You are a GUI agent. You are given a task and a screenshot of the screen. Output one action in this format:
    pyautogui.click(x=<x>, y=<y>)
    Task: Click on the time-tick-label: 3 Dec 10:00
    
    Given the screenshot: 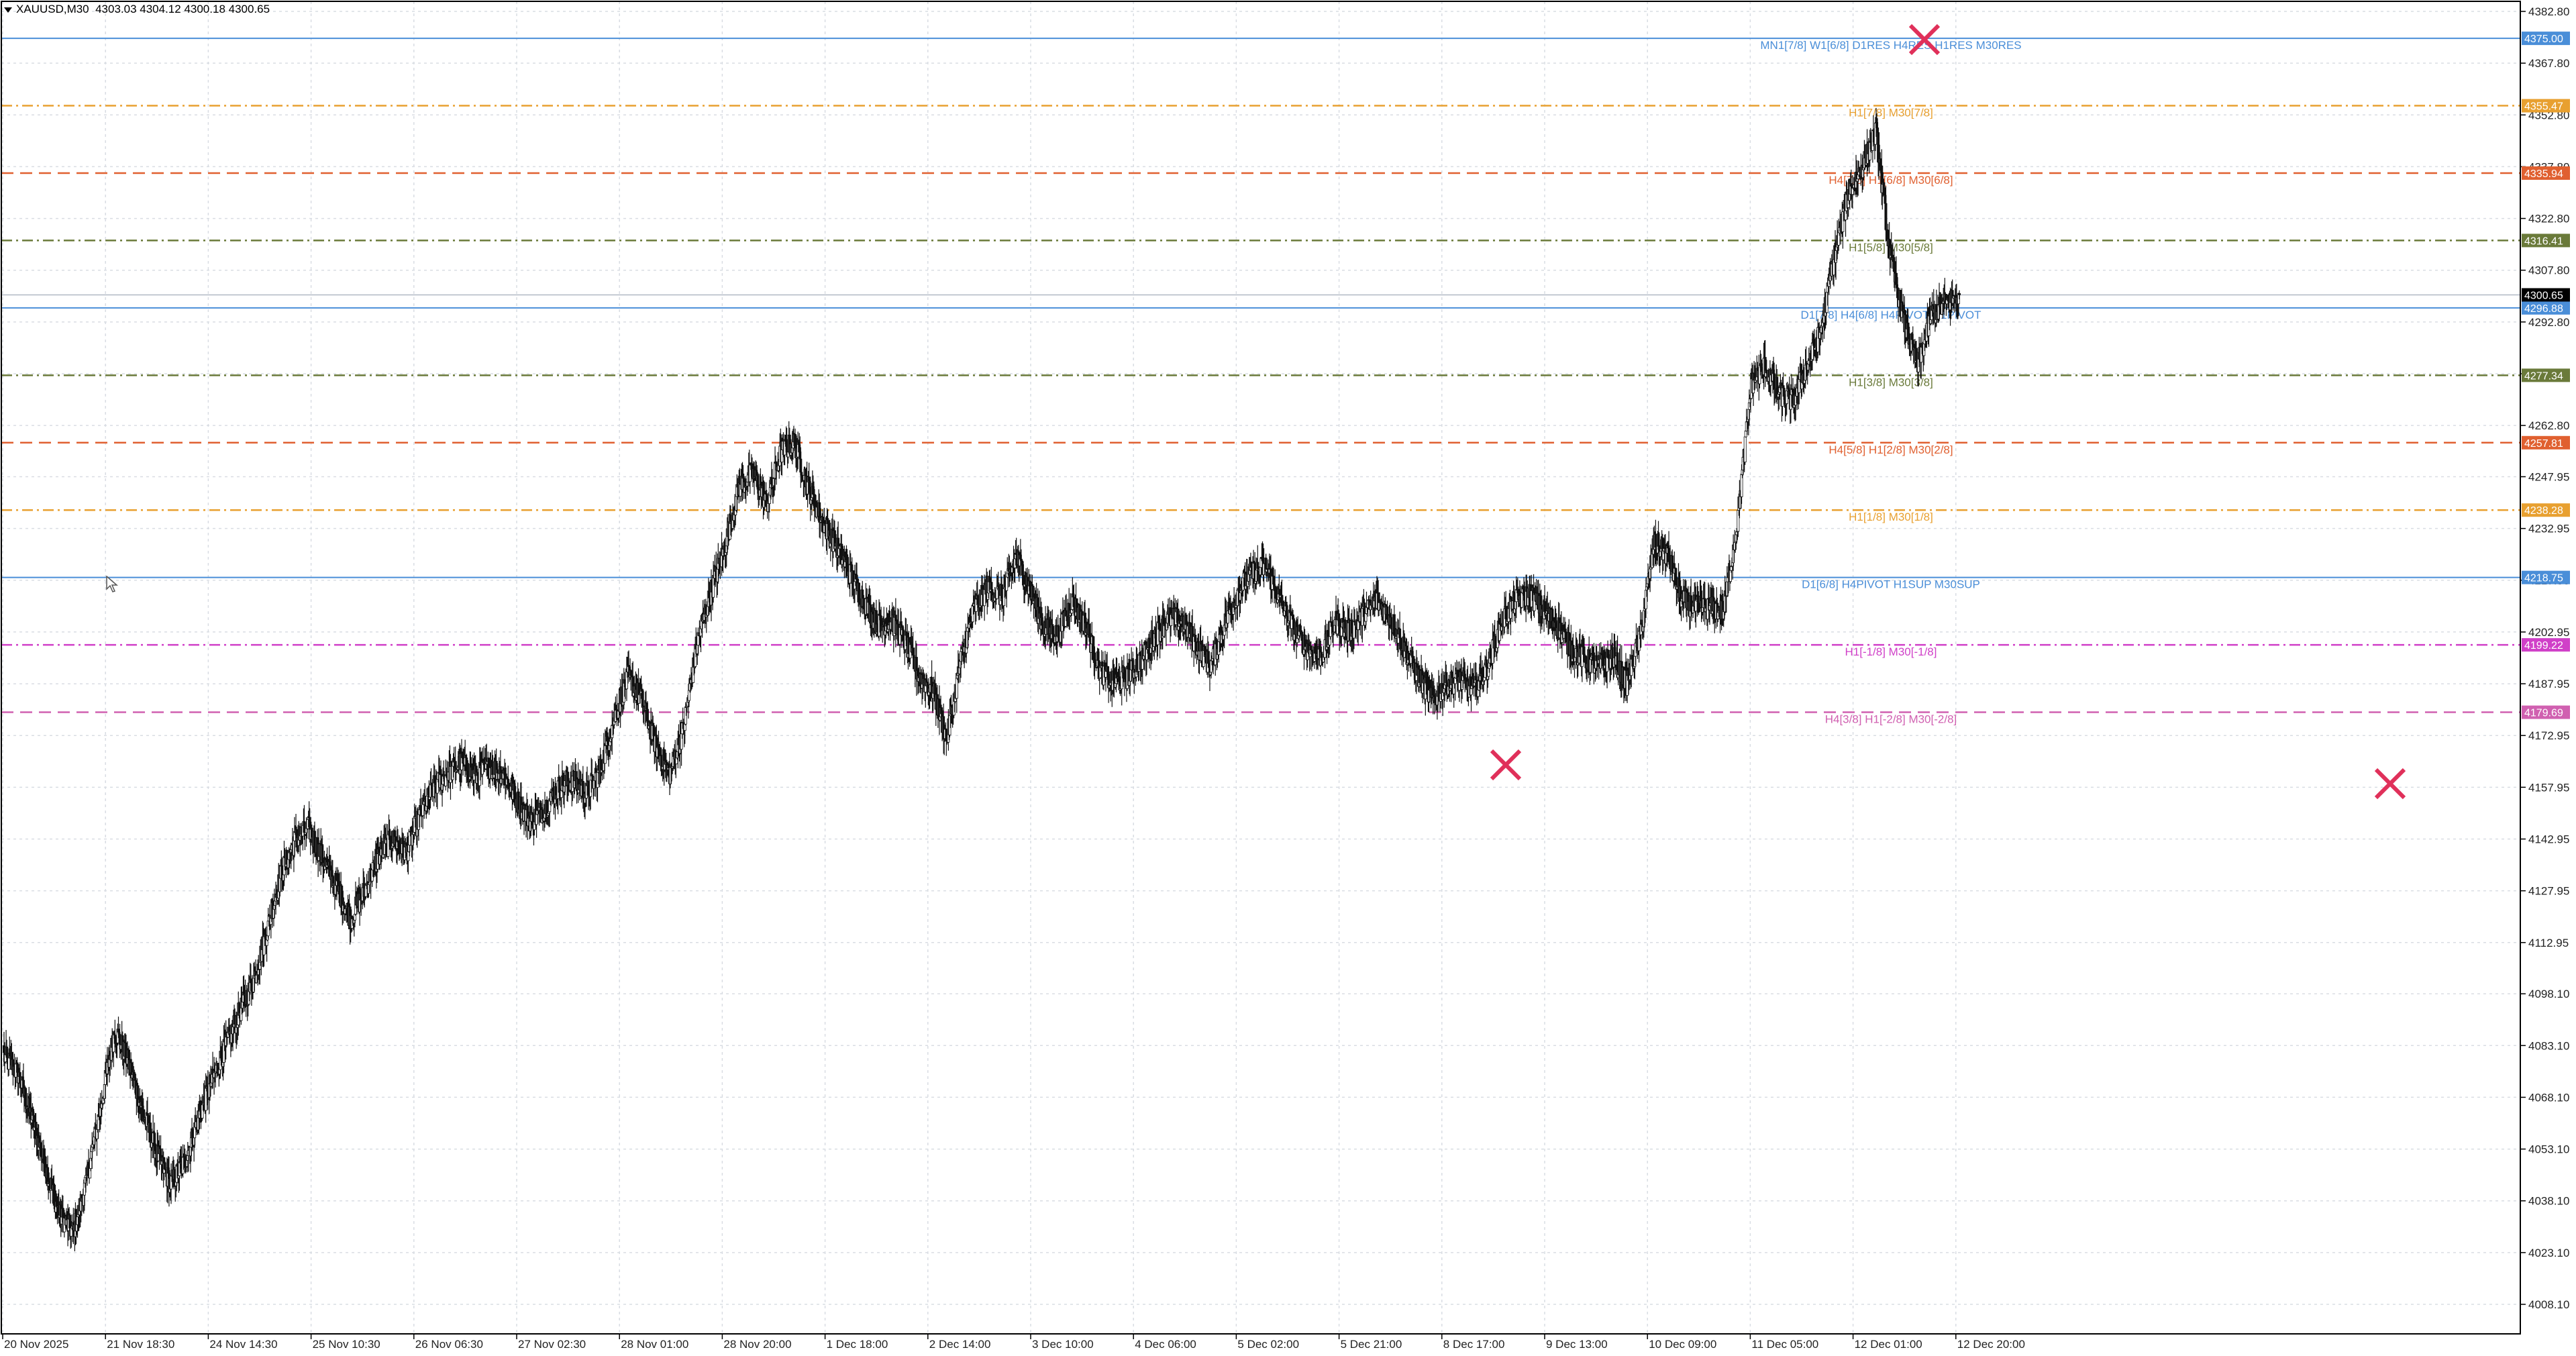 What is the action you would take?
    pyautogui.click(x=1063, y=1344)
    